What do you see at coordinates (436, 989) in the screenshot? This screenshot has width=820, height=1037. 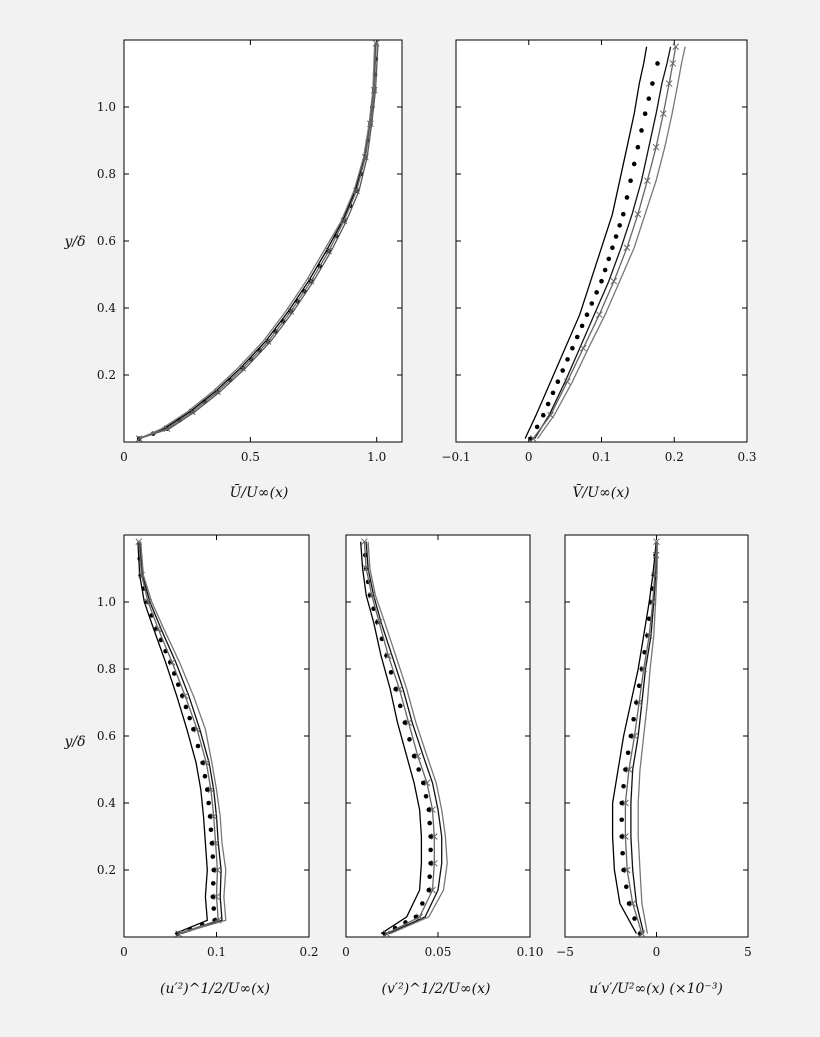 I see `x-axis-label-v-rms: (v′²)^1/2/U∞(x)` at bounding box center [436, 989].